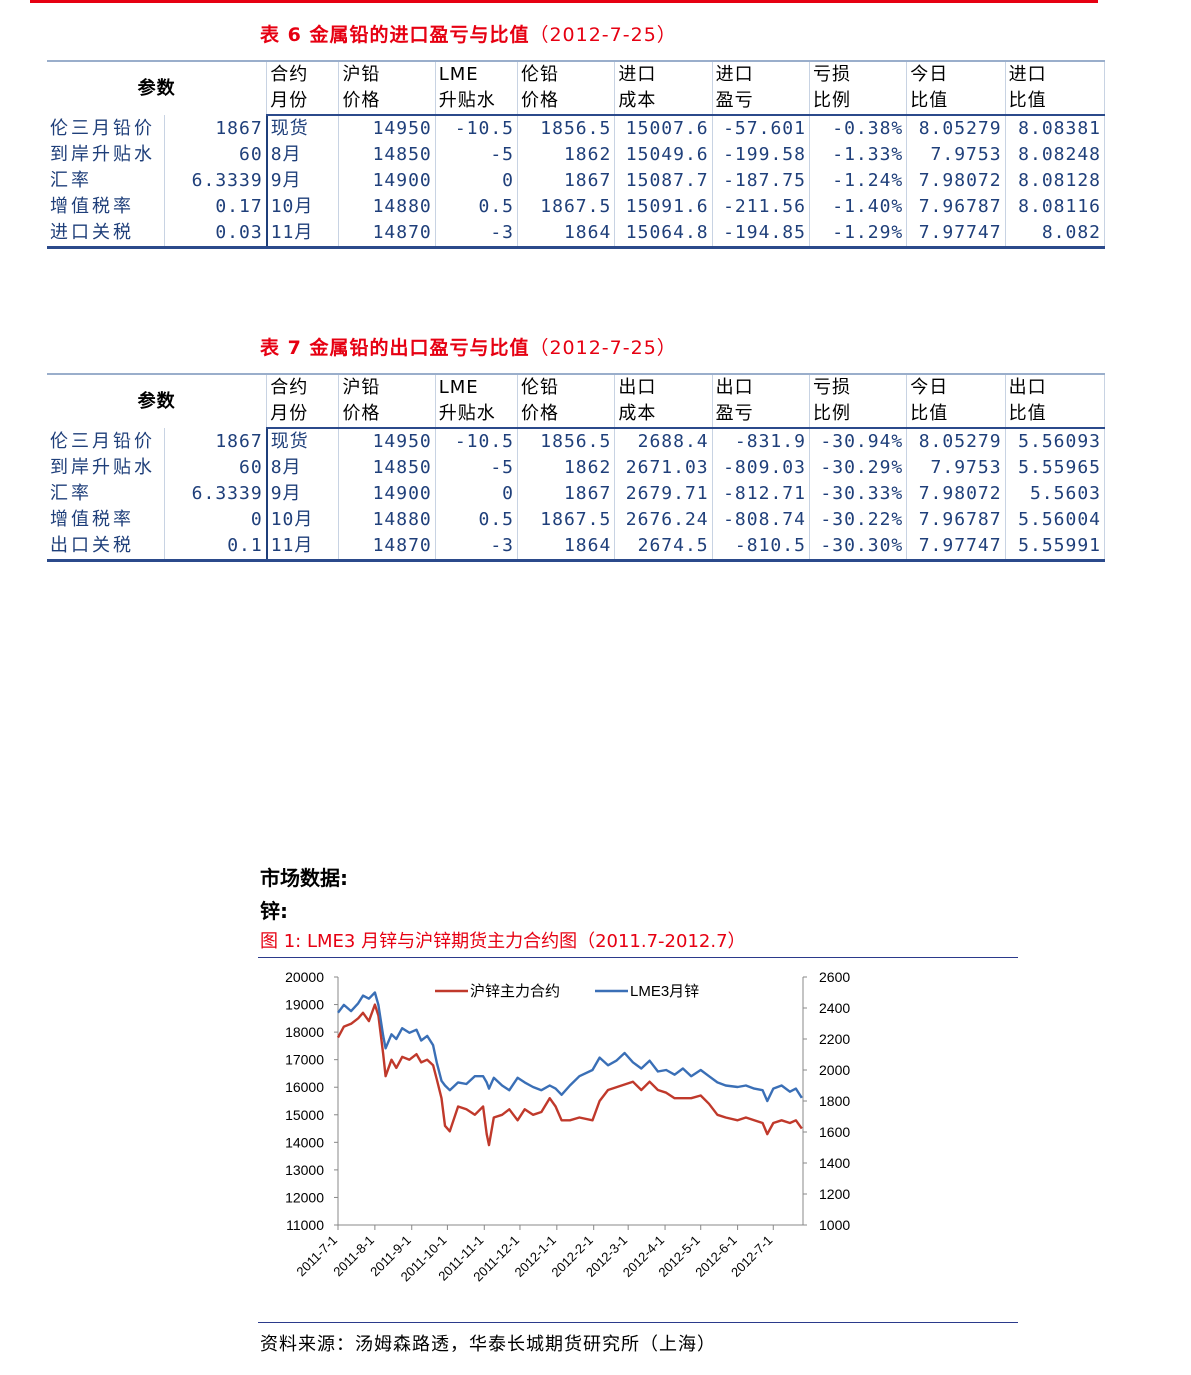  Describe the element at coordinates (106, 547) in the screenshot. I see `row-label: 出口关税` at that location.